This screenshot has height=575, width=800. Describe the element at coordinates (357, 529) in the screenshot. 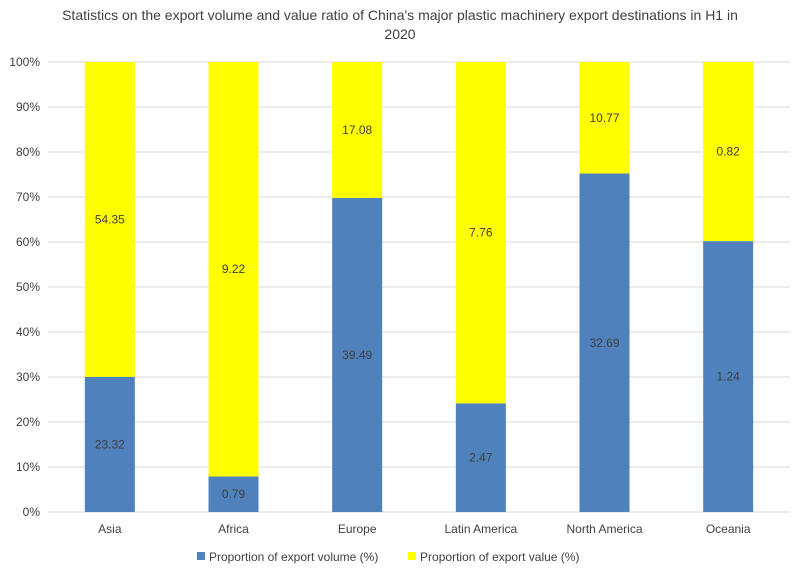

I see `x-tick-label: Europe` at that location.